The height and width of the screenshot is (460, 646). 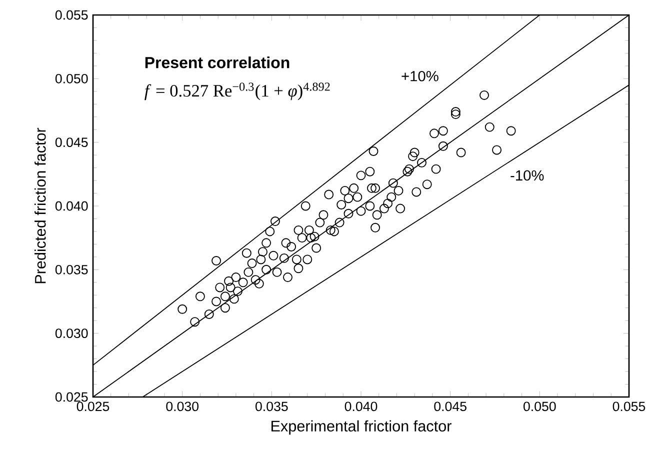 What do you see at coordinates (361, 407) in the screenshot?
I see `x-tick-label: 0.040` at bounding box center [361, 407].